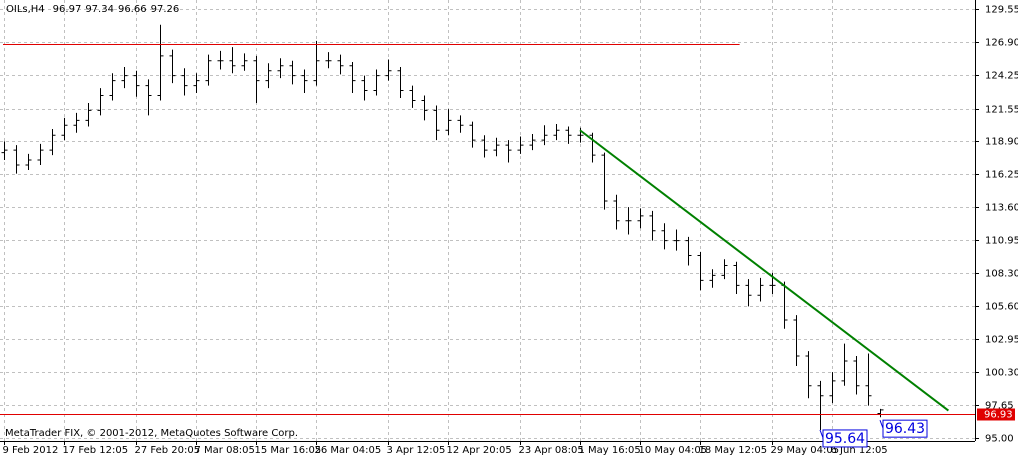  What do you see at coordinates (610, 450) in the screenshot?
I see `x-tick-label: 1 May 16:05` at bounding box center [610, 450].